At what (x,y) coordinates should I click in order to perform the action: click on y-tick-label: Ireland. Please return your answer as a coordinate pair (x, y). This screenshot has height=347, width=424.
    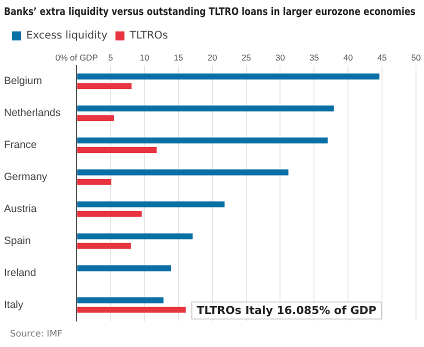
    Looking at the image, I should click on (20, 272).